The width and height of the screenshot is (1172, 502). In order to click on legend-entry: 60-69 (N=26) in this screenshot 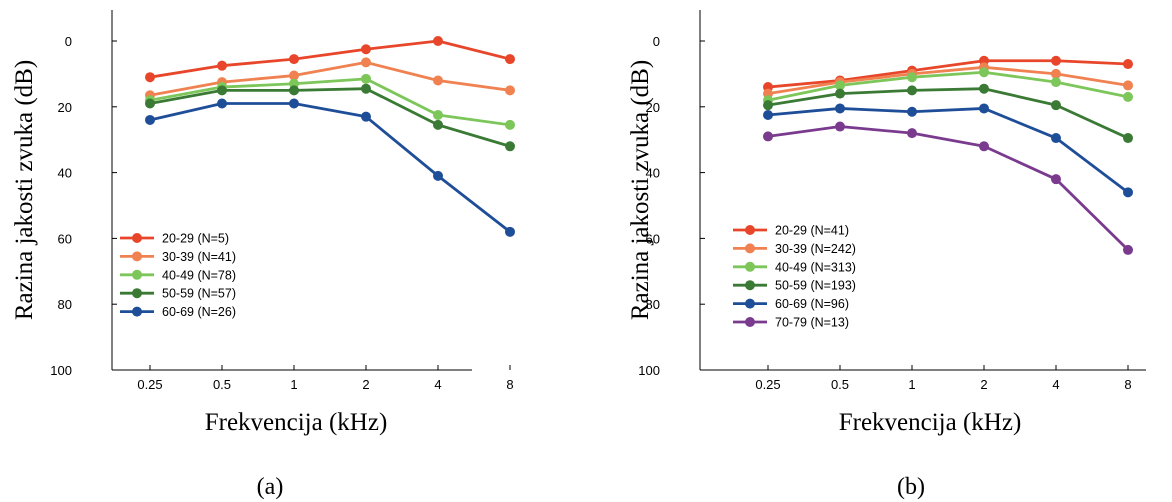, I will do `click(178, 312)`.